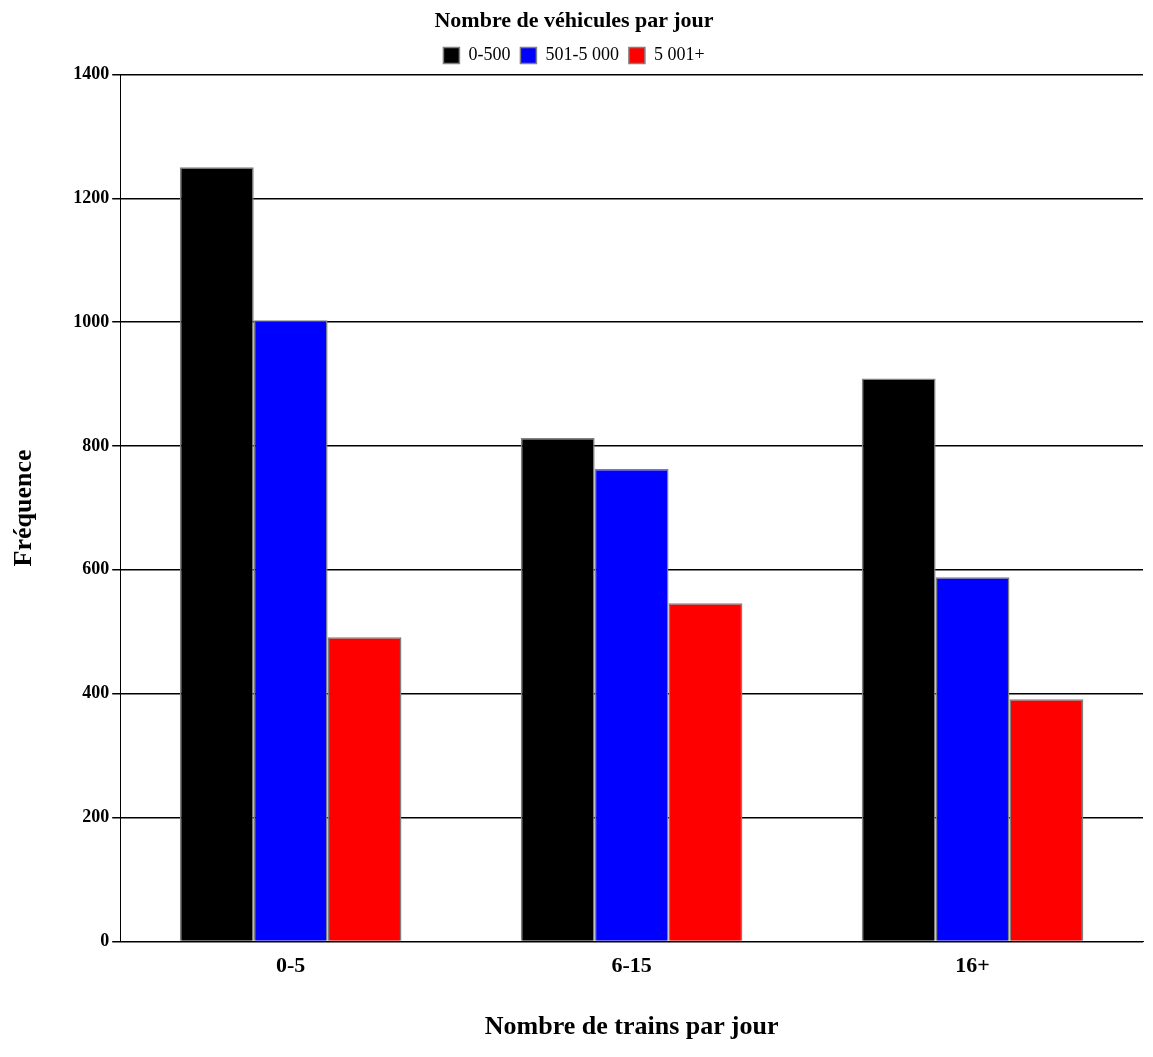  What do you see at coordinates (96, 568) in the screenshot?
I see `y-tick-label: 600` at bounding box center [96, 568].